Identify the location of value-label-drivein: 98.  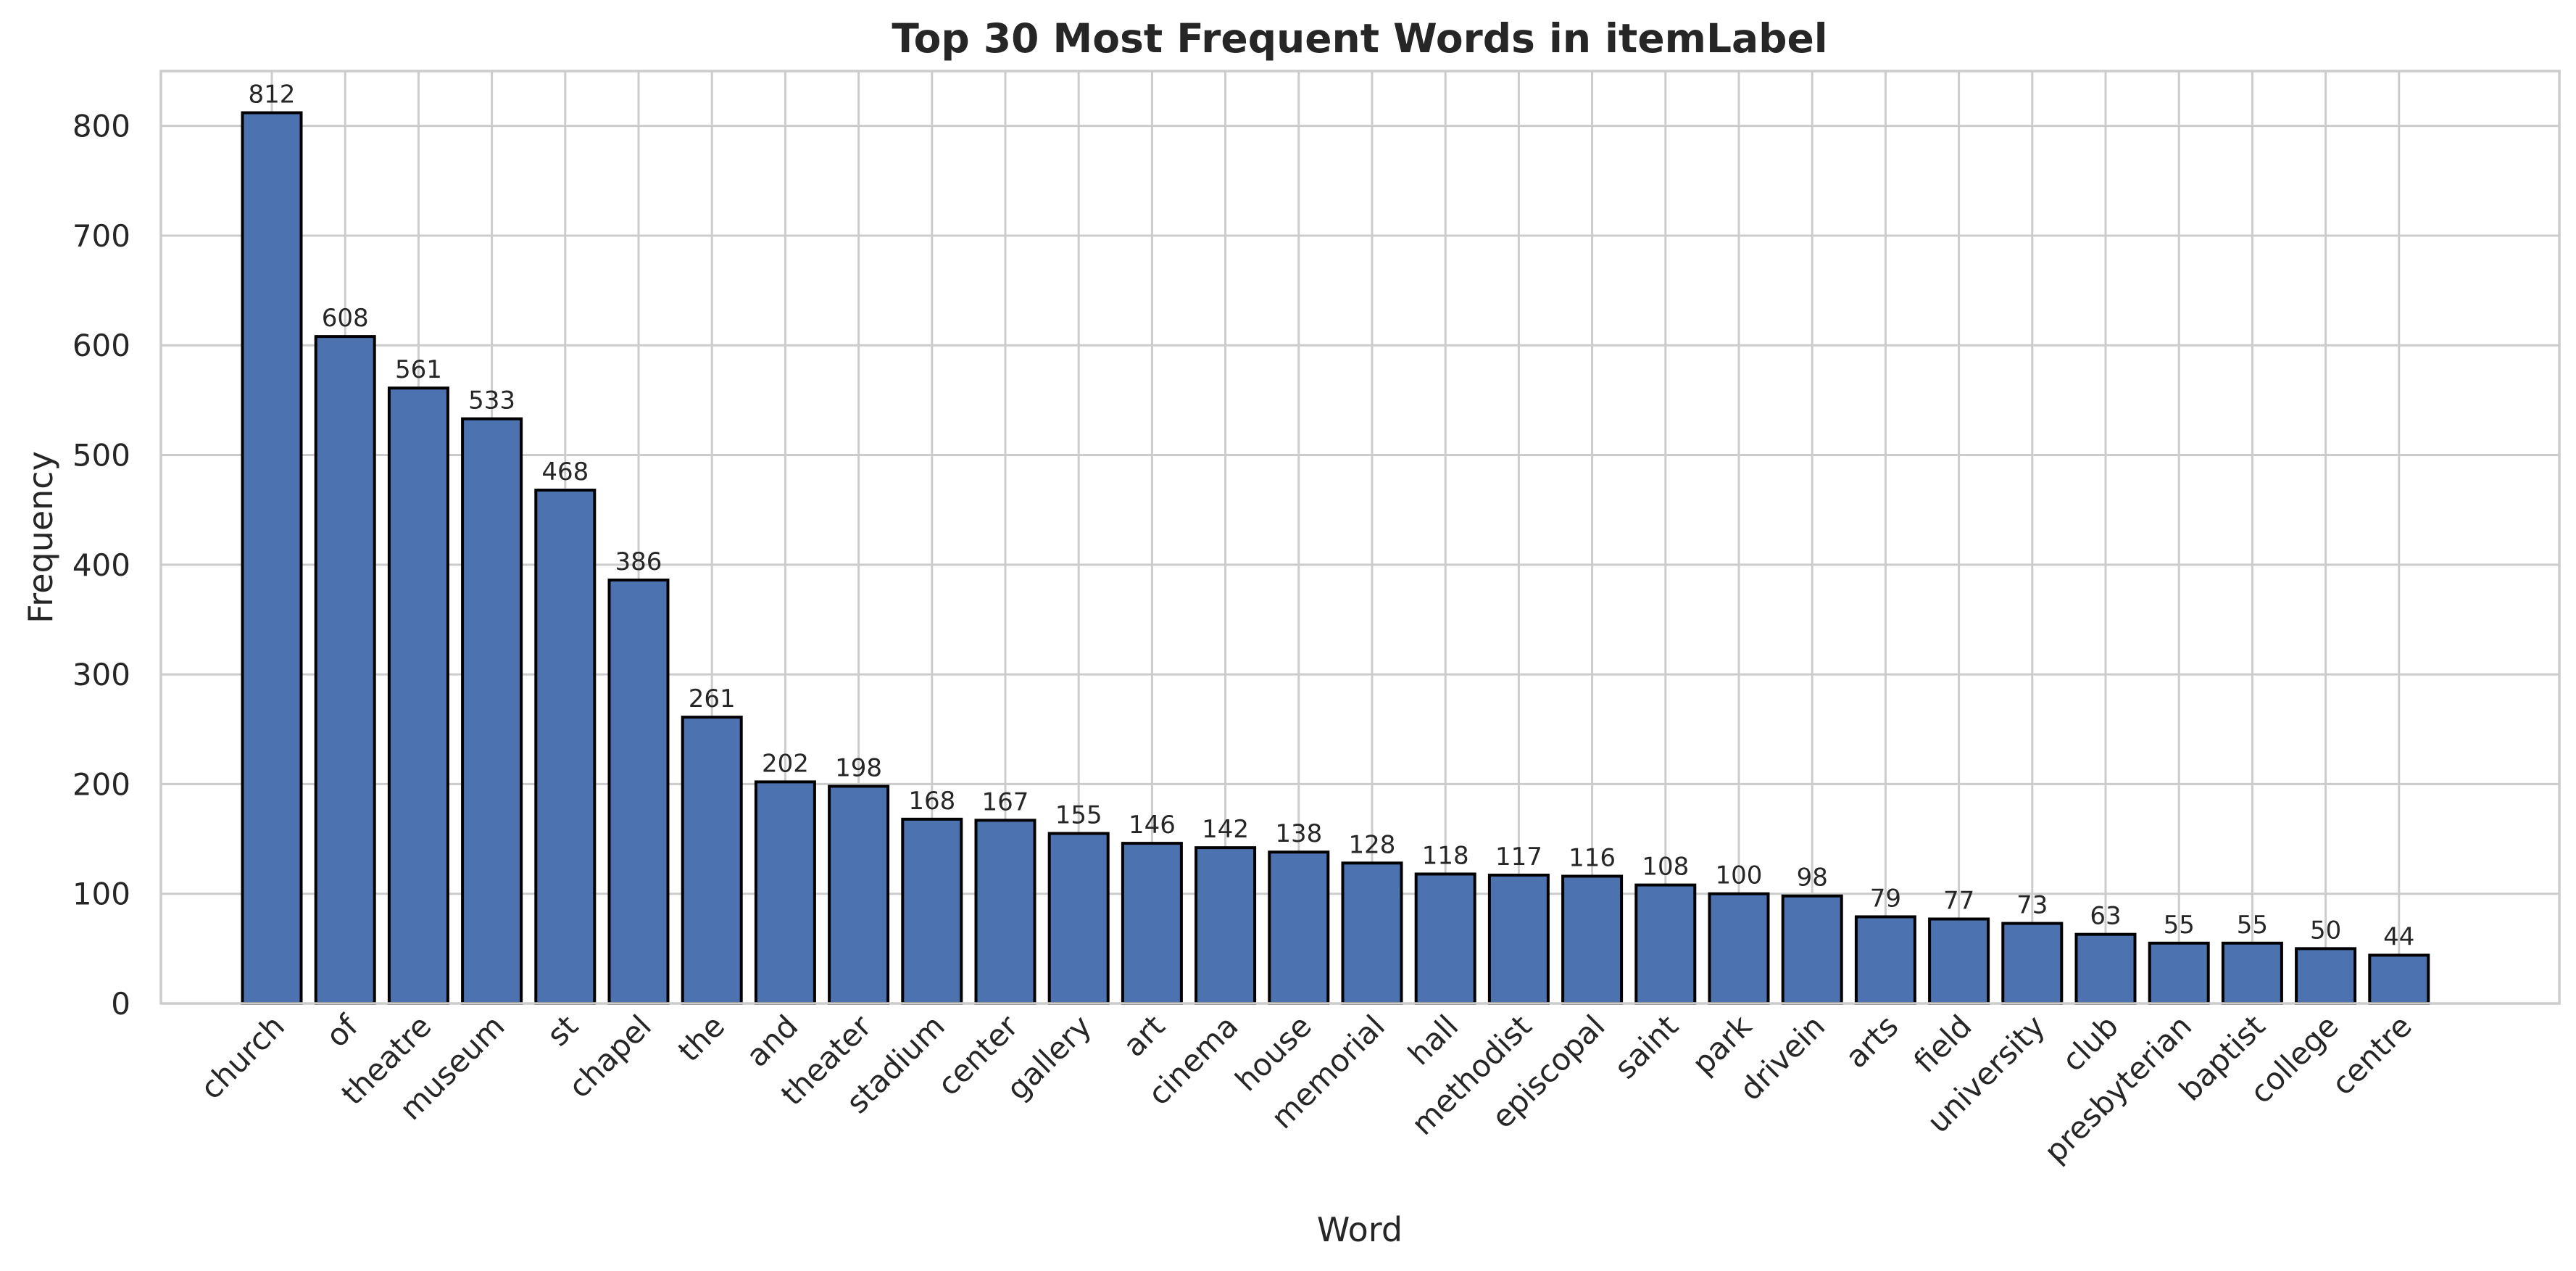
(1812, 878).